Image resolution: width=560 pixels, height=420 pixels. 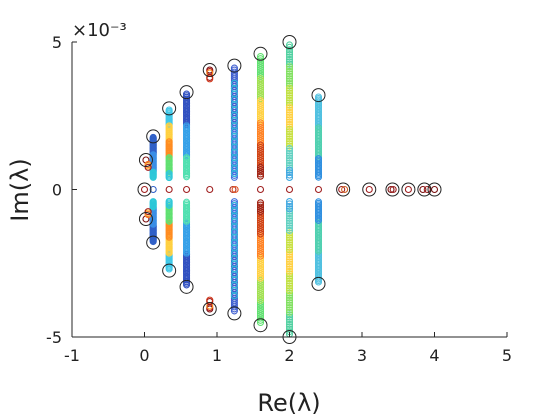 What do you see at coordinates (362, 355) in the screenshot?
I see `x-tick-label: 3` at bounding box center [362, 355].